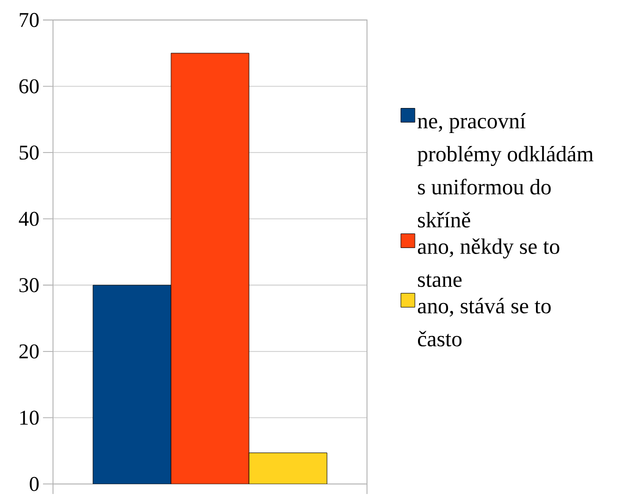 Image resolution: width=622 pixels, height=495 pixels. Describe the element at coordinates (29, 351) in the screenshot. I see `y-tick-label: 20` at that location.